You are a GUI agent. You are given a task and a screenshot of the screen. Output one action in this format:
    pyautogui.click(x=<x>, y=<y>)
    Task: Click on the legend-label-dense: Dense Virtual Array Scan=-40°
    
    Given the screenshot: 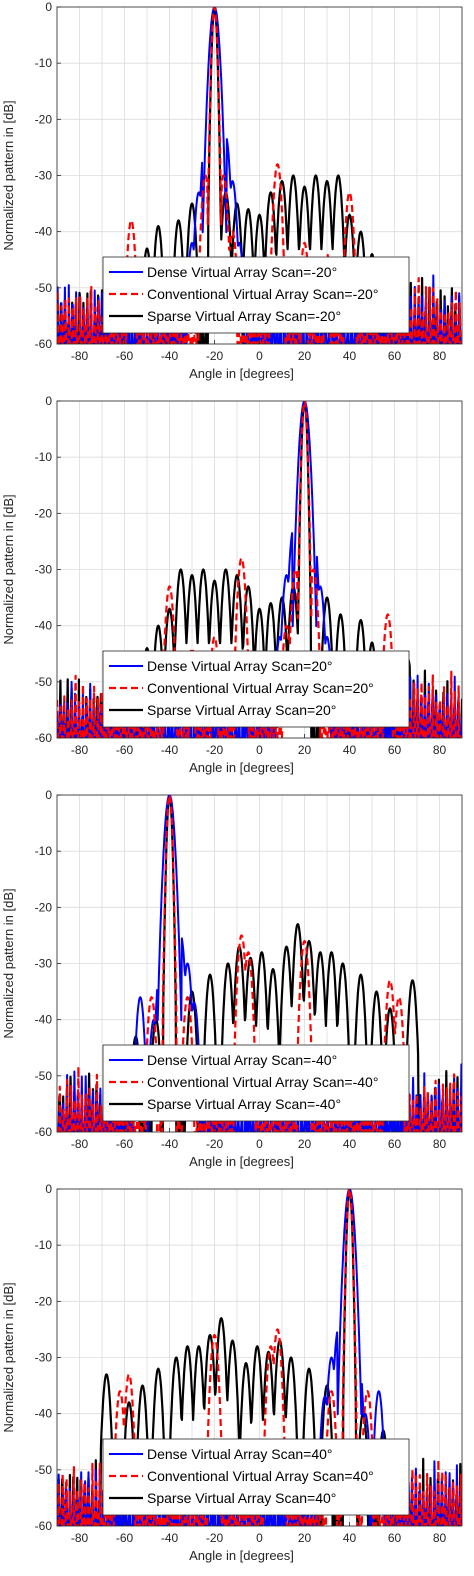 What is the action you would take?
    pyautogui.click(x=242, y=1060)
    